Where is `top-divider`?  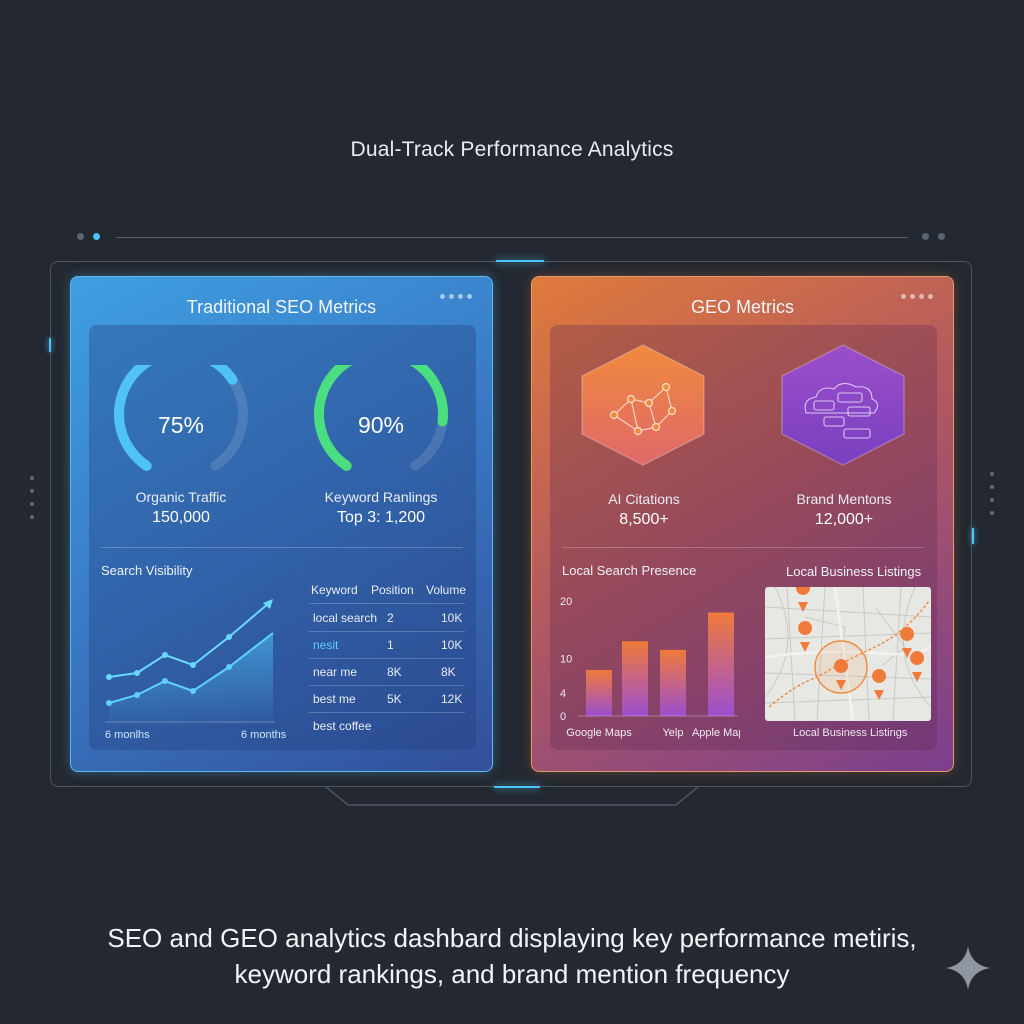
top-divider is located at coordinates (512, 237).